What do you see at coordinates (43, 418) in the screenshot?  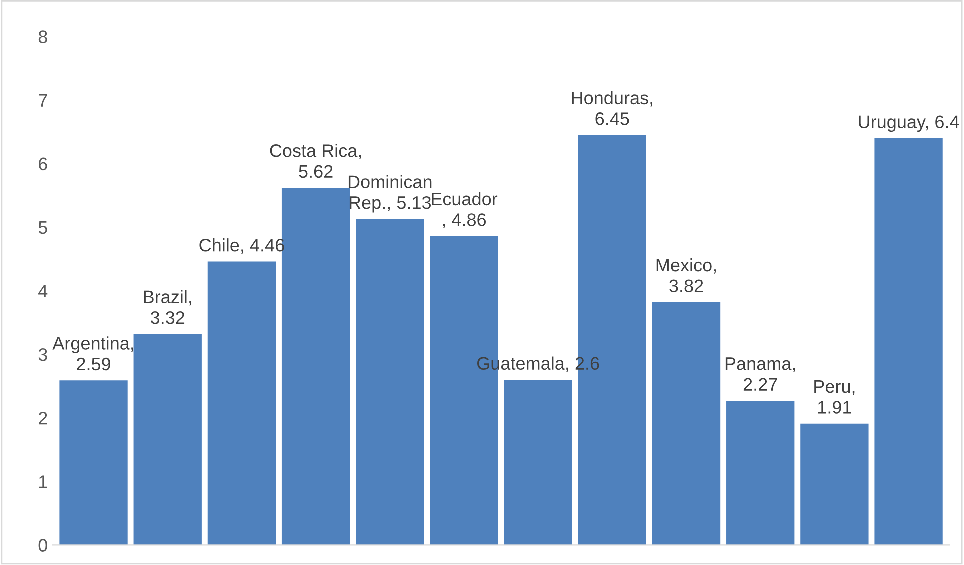 I see `y-tick-label: 2` at bounding box center [43, 418].